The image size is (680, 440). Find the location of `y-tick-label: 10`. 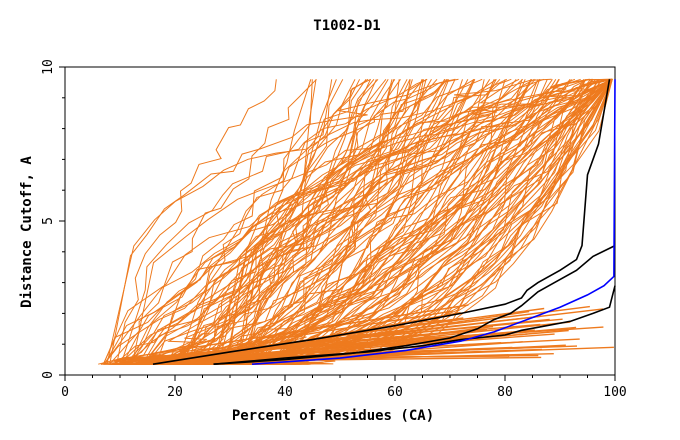

y-tick-label: 10 is located at coordinates (48, 67).